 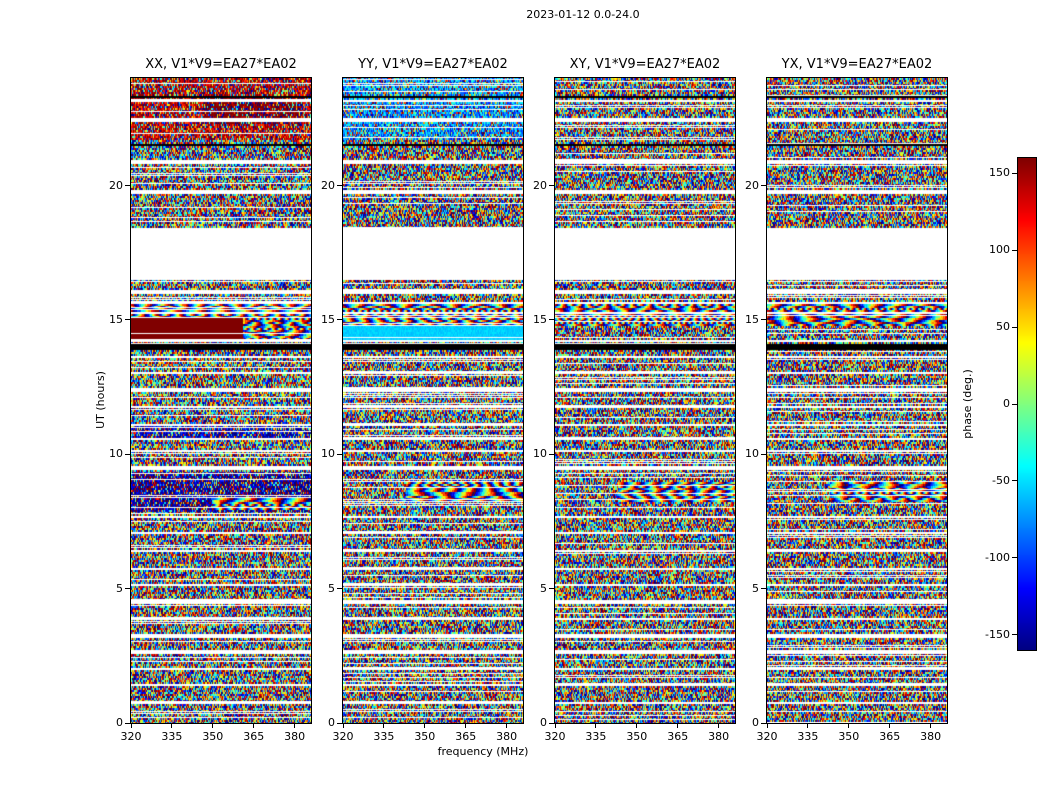 I want to click on panel-axes-xx, so click(x=221, y=400).